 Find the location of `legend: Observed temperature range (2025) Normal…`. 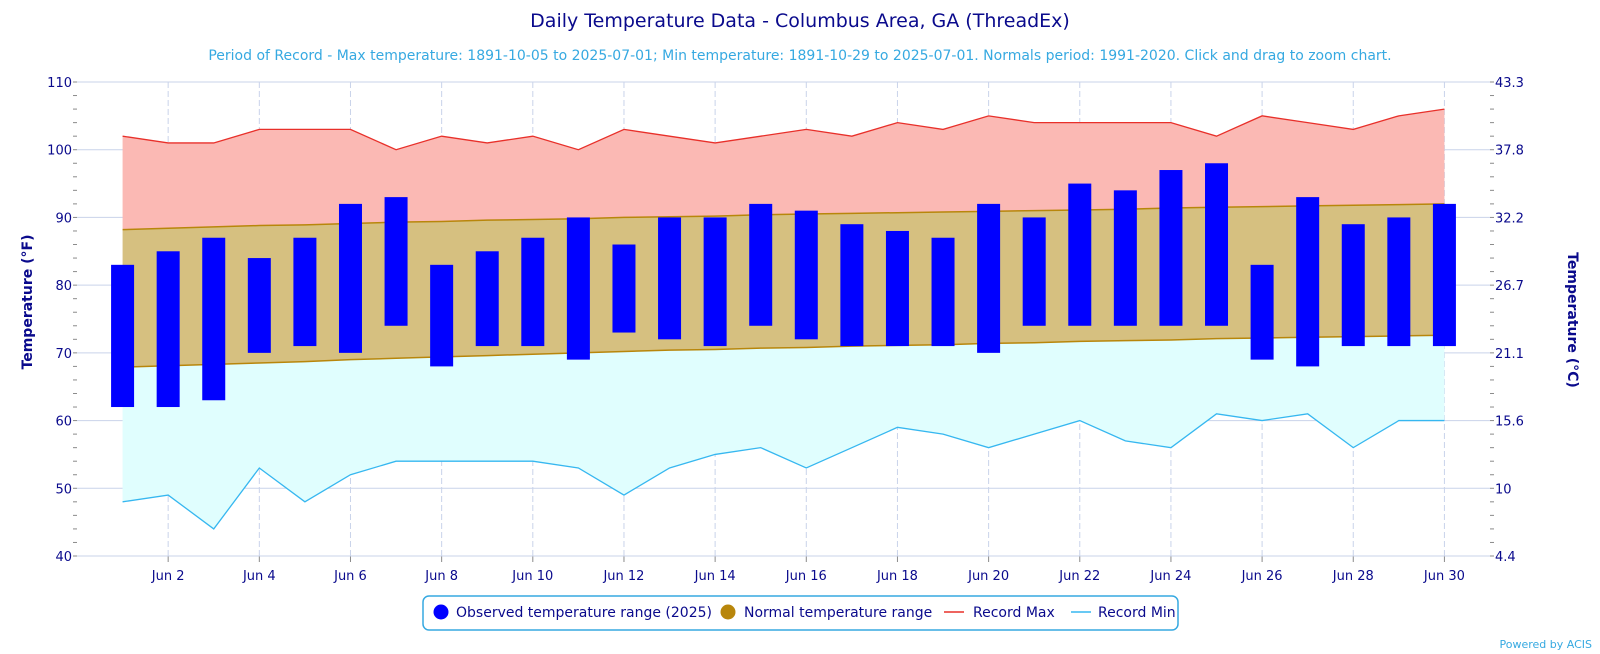

legend: Observed temperature range (2025) Normal… is located at coordinates (800, 613).